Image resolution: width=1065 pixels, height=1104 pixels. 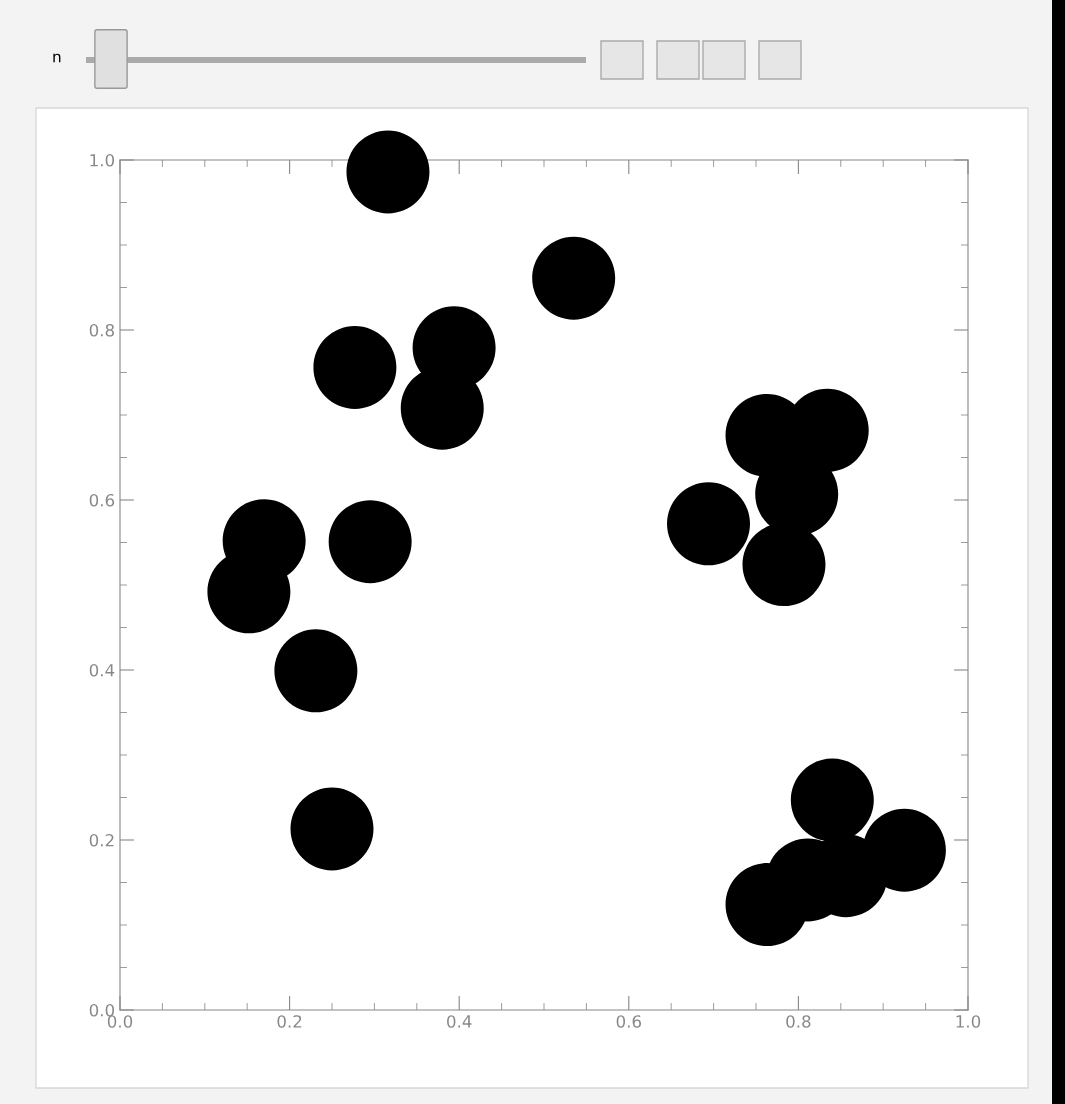 What do you see at coordinates (57, 58) in the screenshot?
I see `text: n` at bounding box center [57, 58].